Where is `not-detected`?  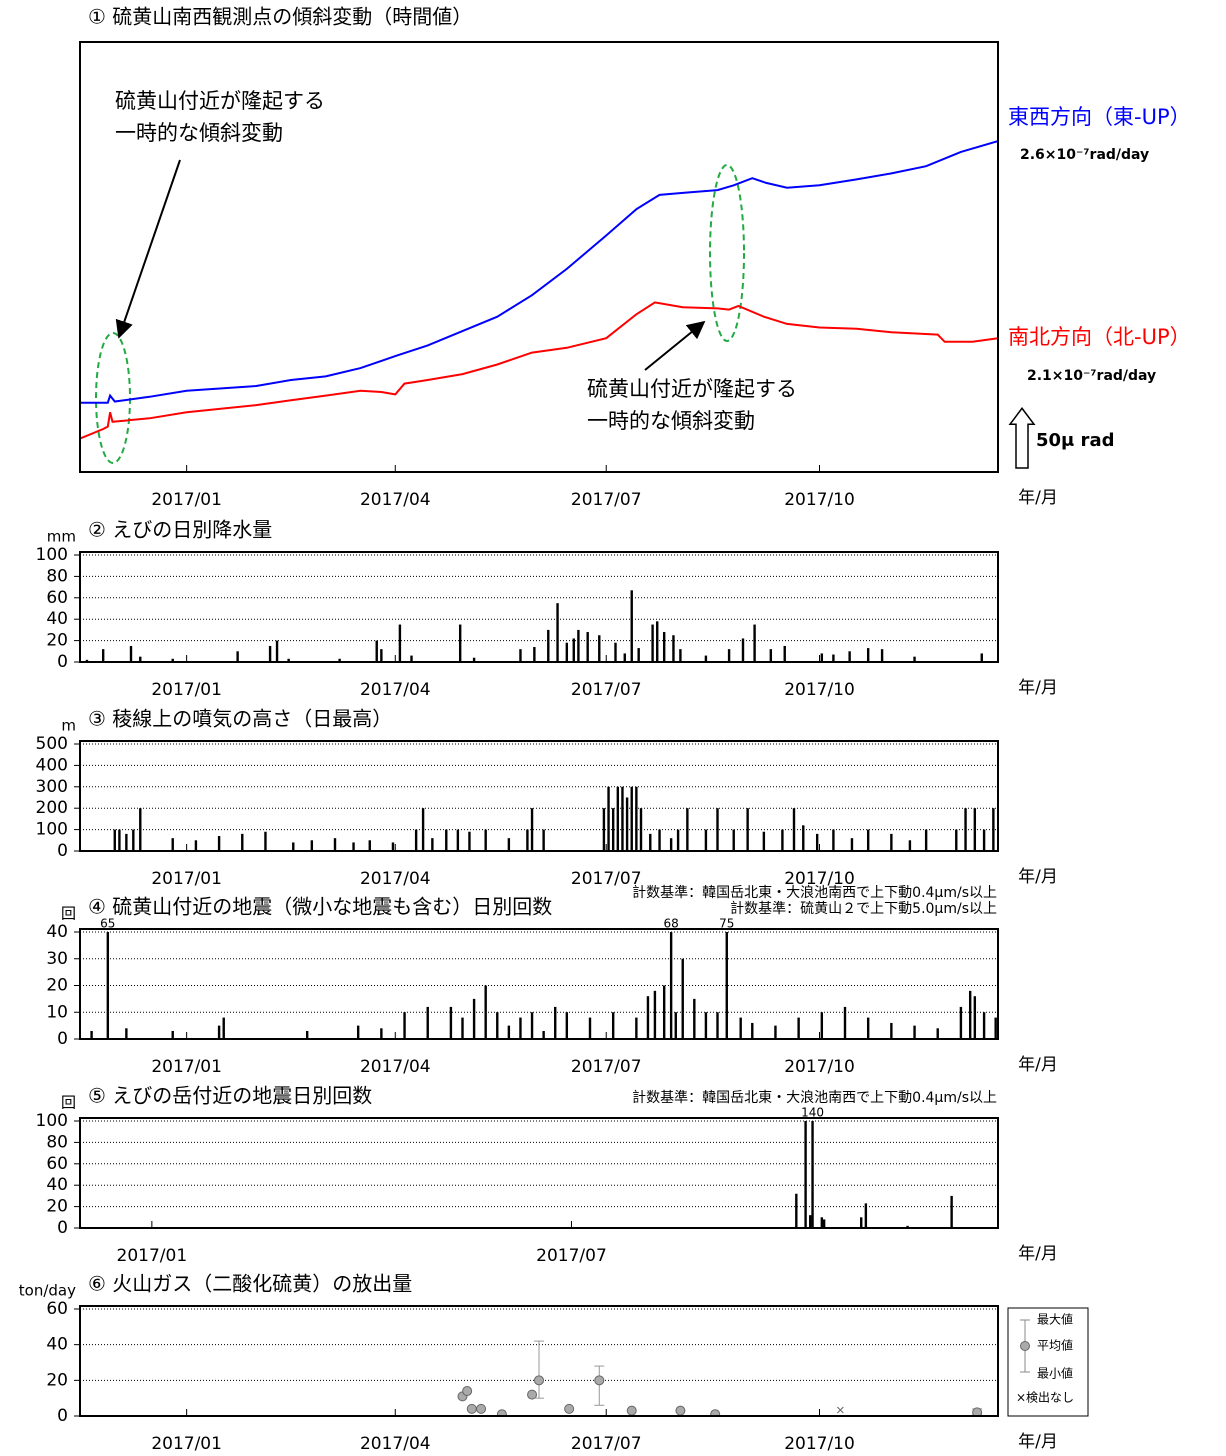
not-detected is located at coordinates (840, 1410).